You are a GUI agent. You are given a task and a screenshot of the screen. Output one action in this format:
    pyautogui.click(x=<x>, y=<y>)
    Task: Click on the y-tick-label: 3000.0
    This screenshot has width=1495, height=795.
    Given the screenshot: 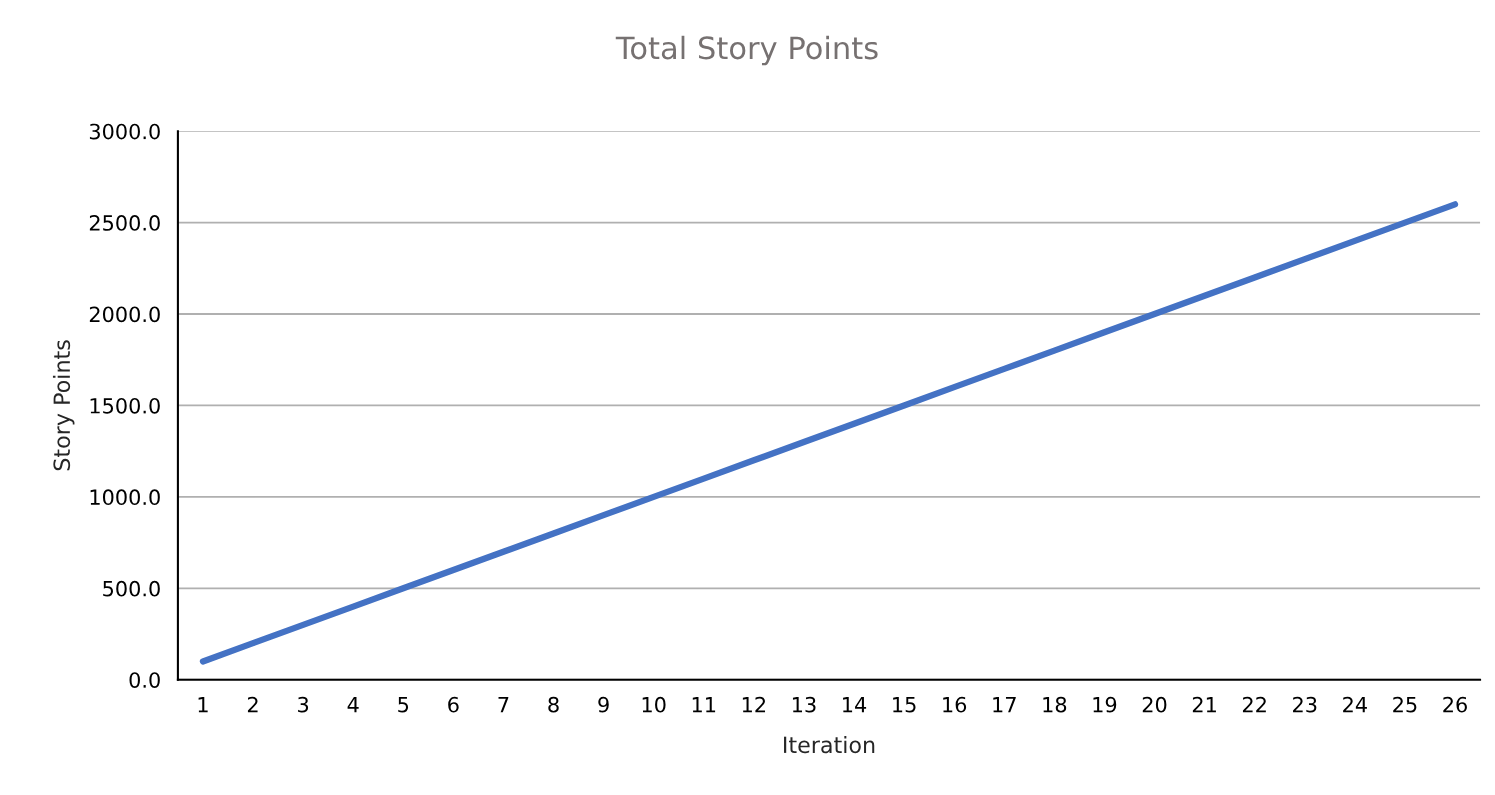 What is the action you would take?
    pyautogui.click(x=124, y=131)
    